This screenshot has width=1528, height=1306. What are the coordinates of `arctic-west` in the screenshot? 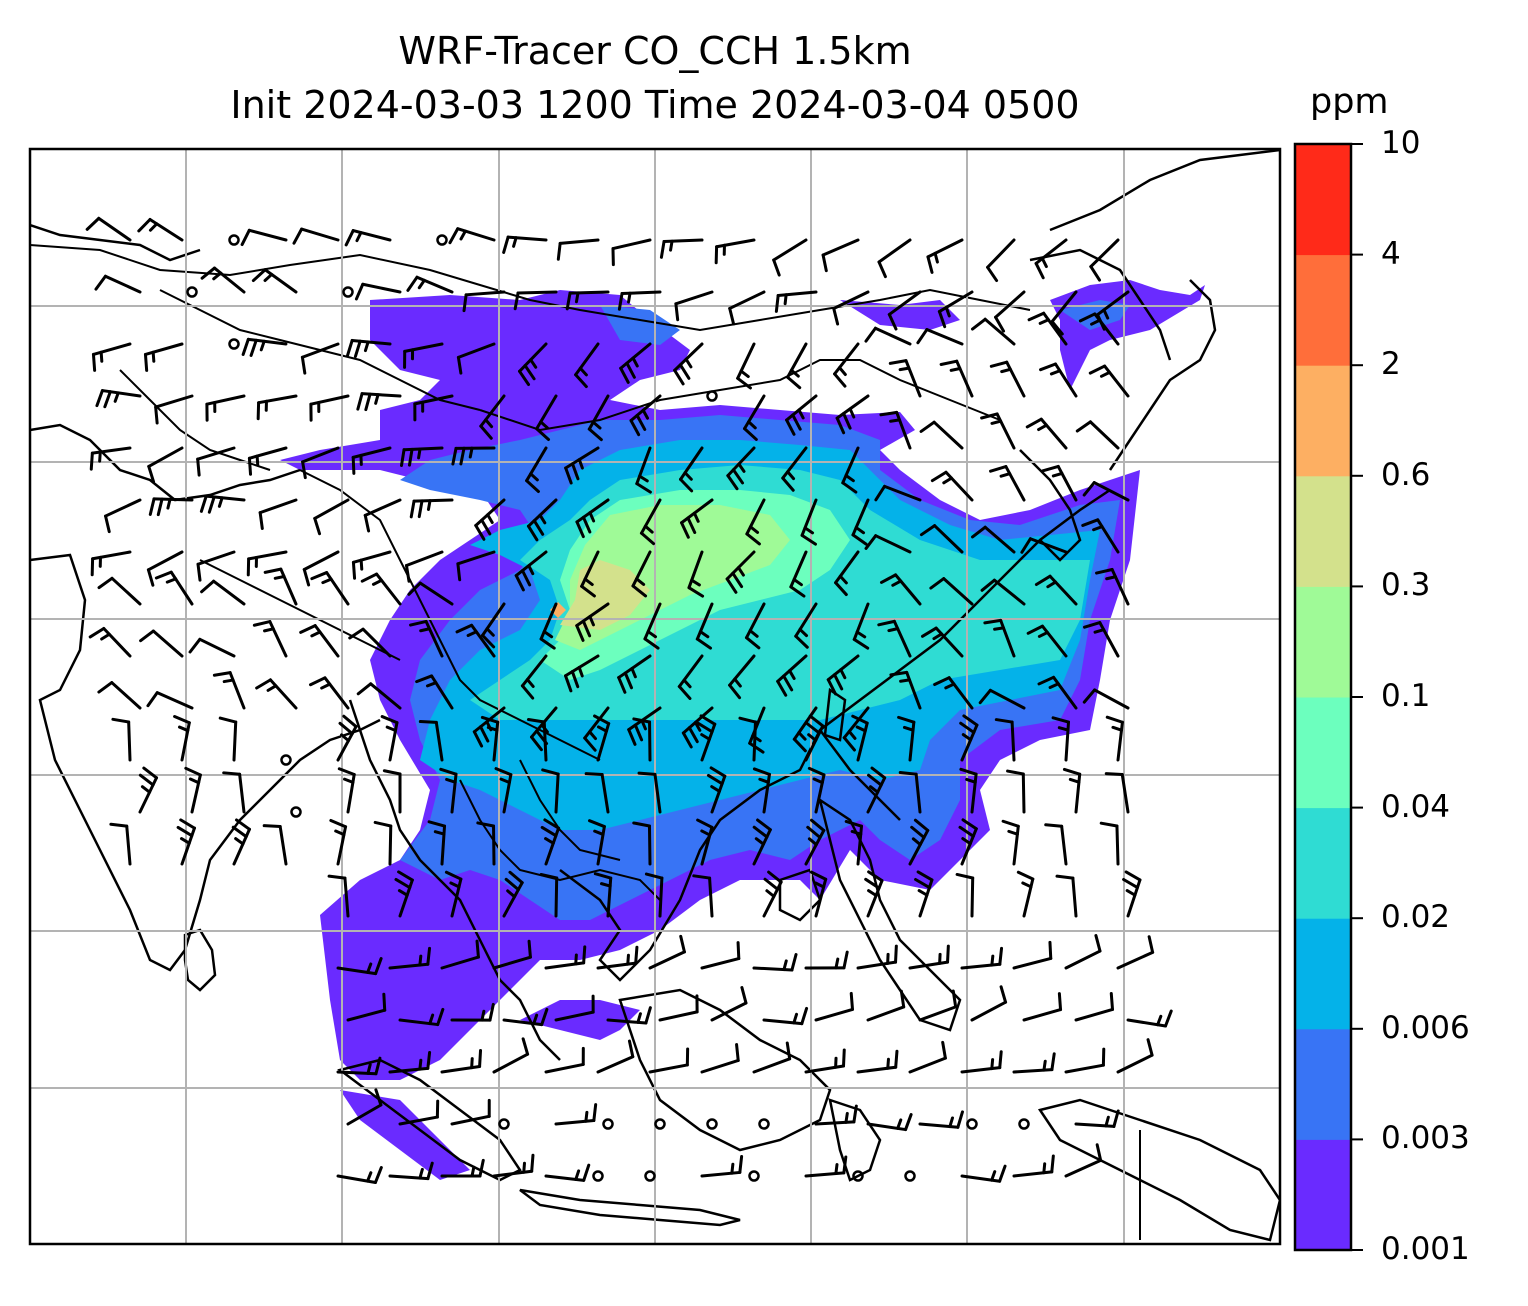 It's located at (115, 242).